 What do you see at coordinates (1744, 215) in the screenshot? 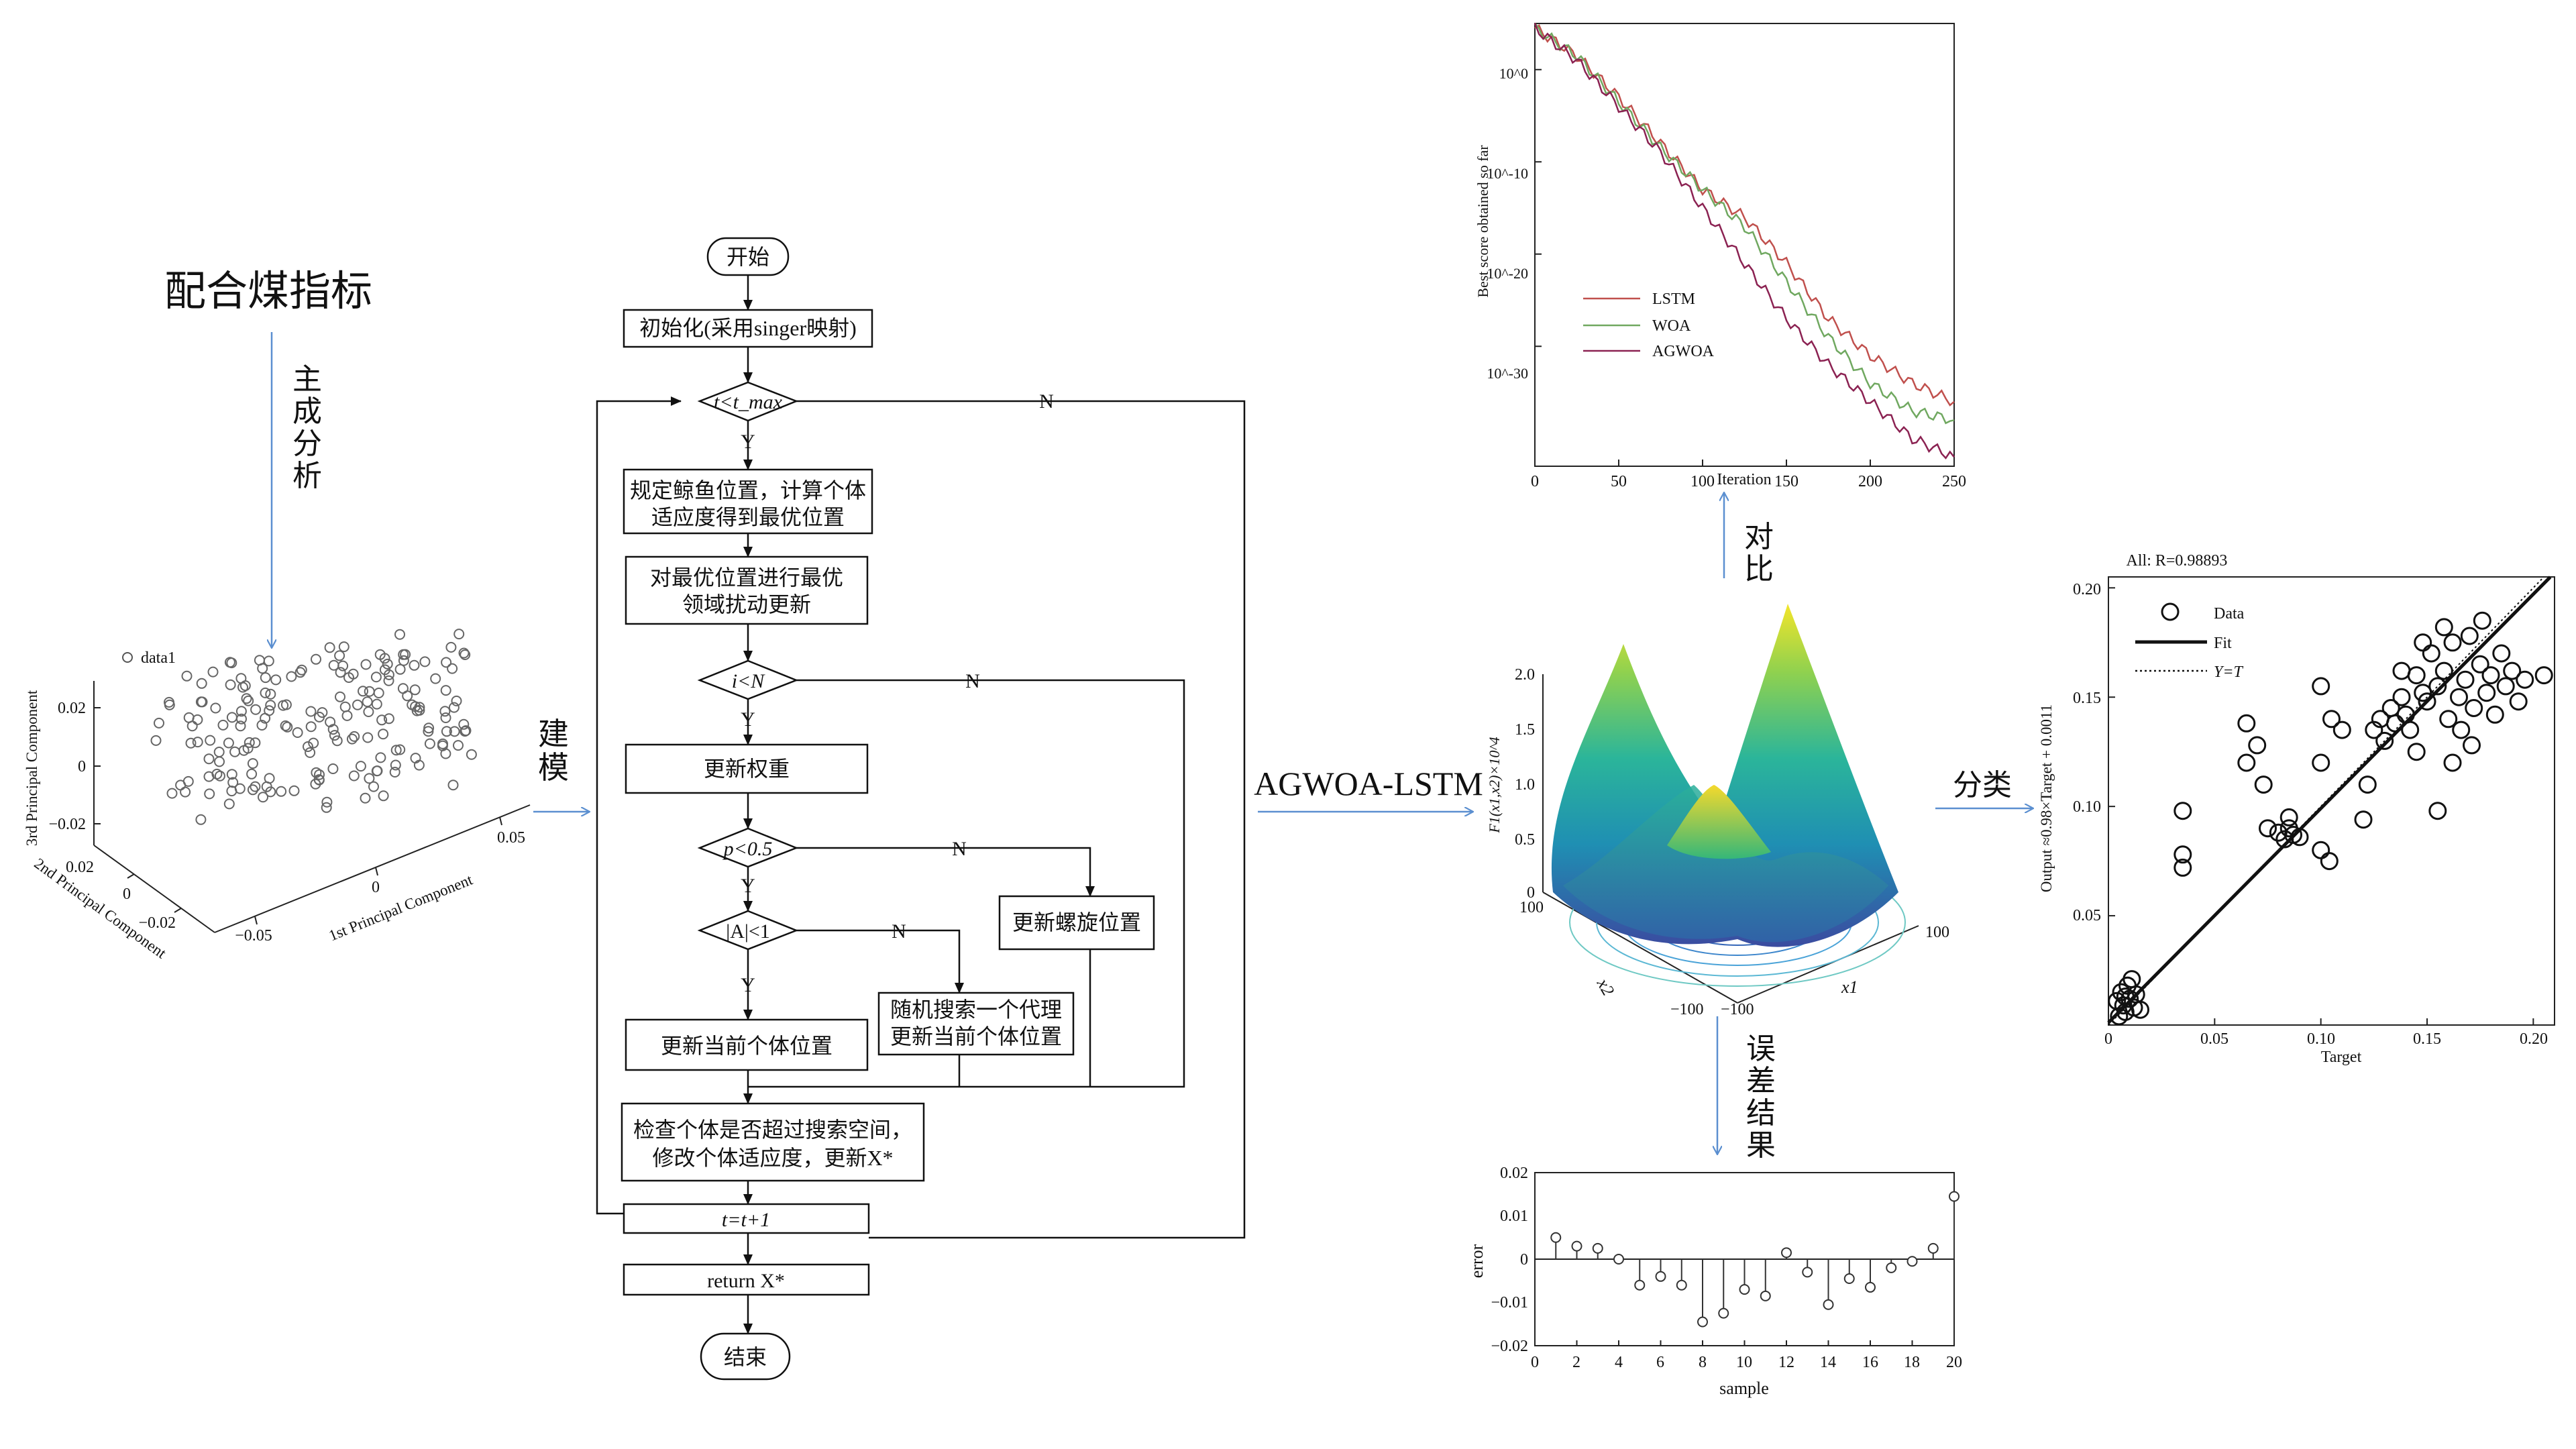
I see `series-line-lstm` at bounding box center [1744, 215].